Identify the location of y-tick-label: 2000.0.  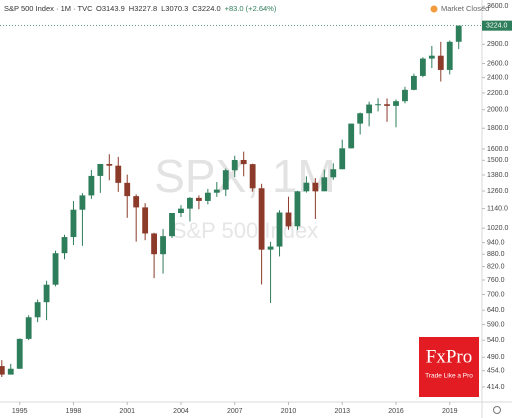
(498, 110).